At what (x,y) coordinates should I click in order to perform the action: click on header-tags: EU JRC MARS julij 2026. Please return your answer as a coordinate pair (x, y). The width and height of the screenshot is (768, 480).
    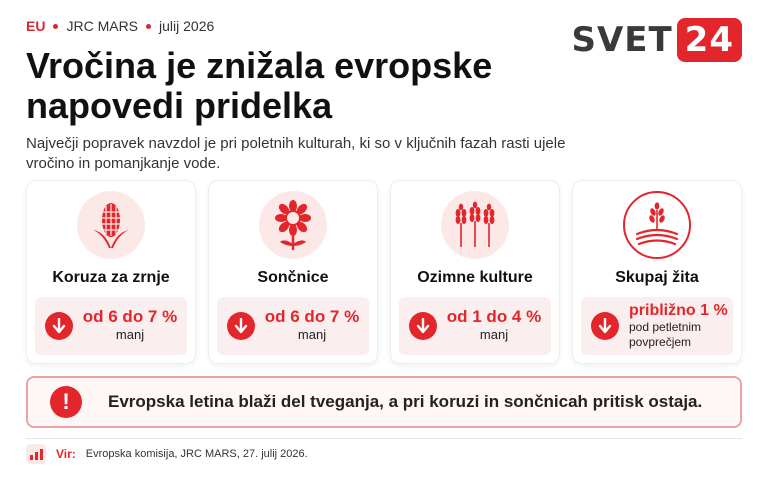
    Looking at the image, I should click on (120, 26).